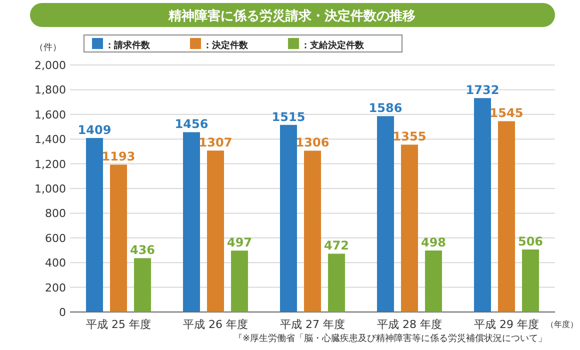  Describe the element at coordinates (333, 45) in the screenshot. I see `legend-label: ：支給決定件数` at that location.